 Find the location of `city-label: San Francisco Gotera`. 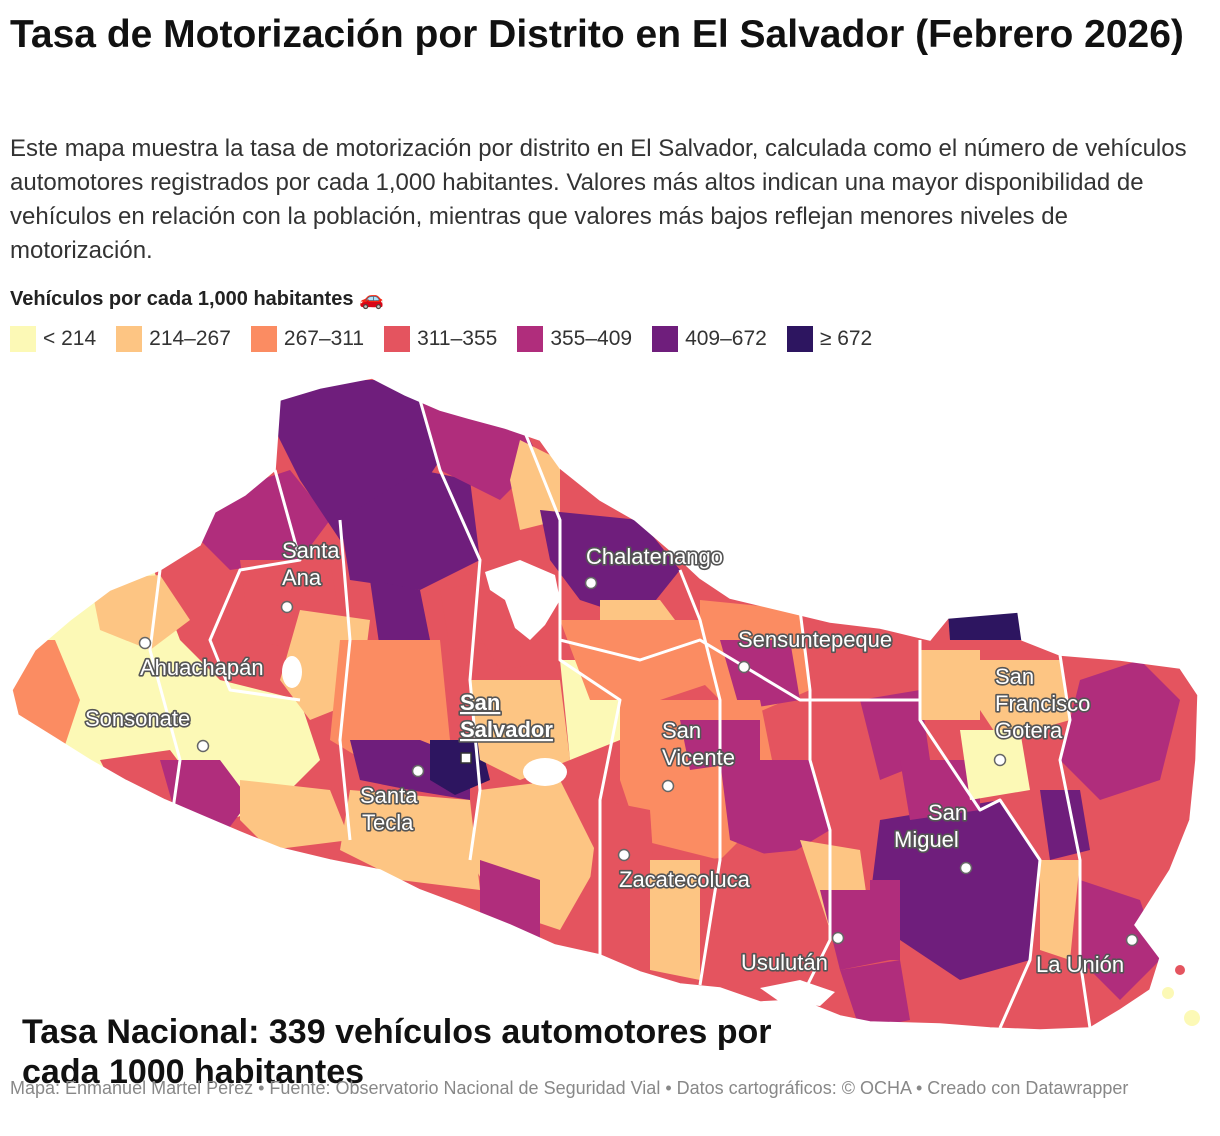

city-label: San Francisco Gotera is located at coordinates (1042, 703).